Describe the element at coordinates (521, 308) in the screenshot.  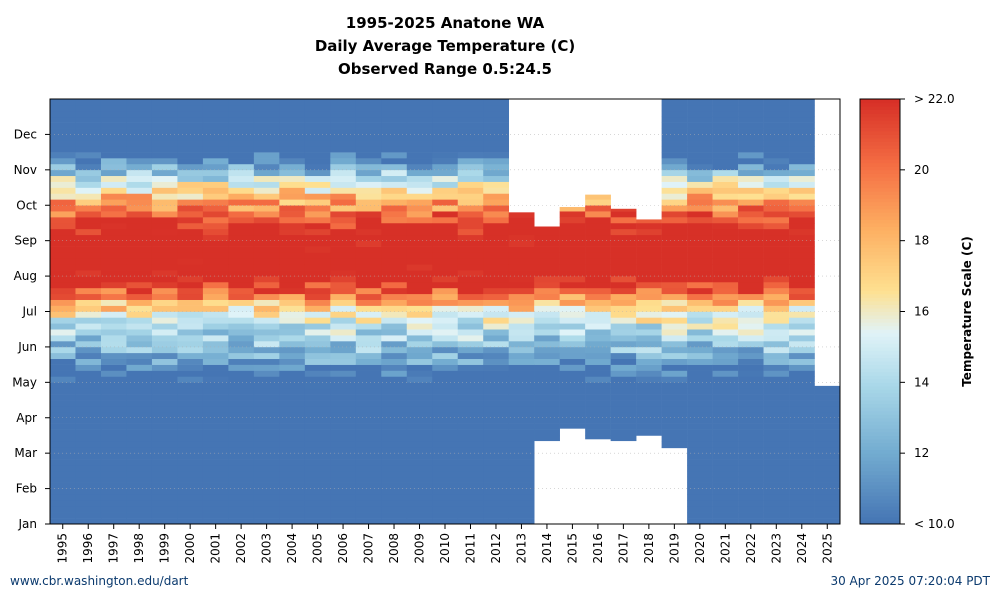
I see `heatmap-cell-2013` at that location.